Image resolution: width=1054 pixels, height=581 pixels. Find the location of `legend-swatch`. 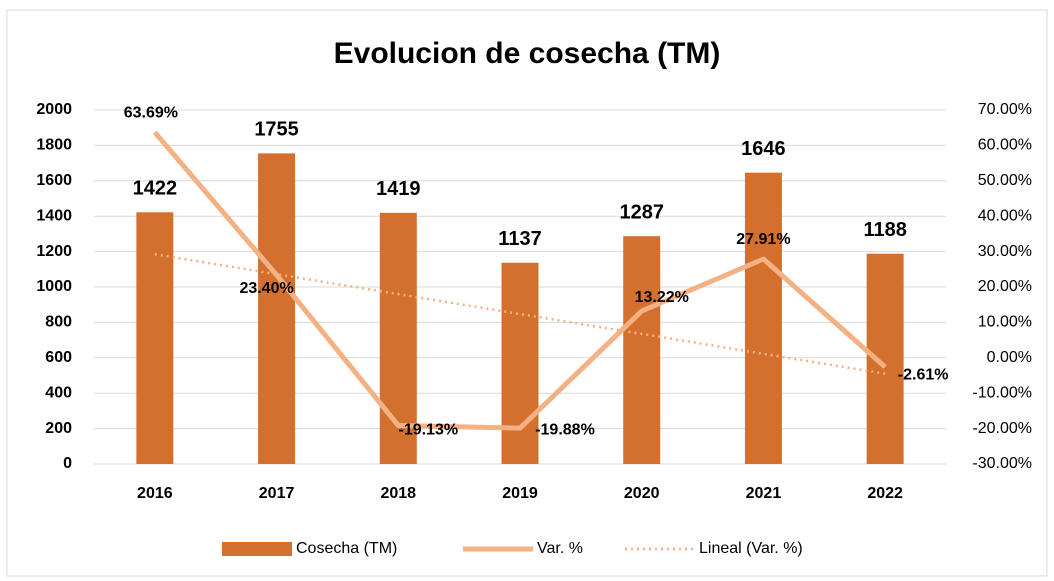

legend-swatch is located at coordinates (257, 549).